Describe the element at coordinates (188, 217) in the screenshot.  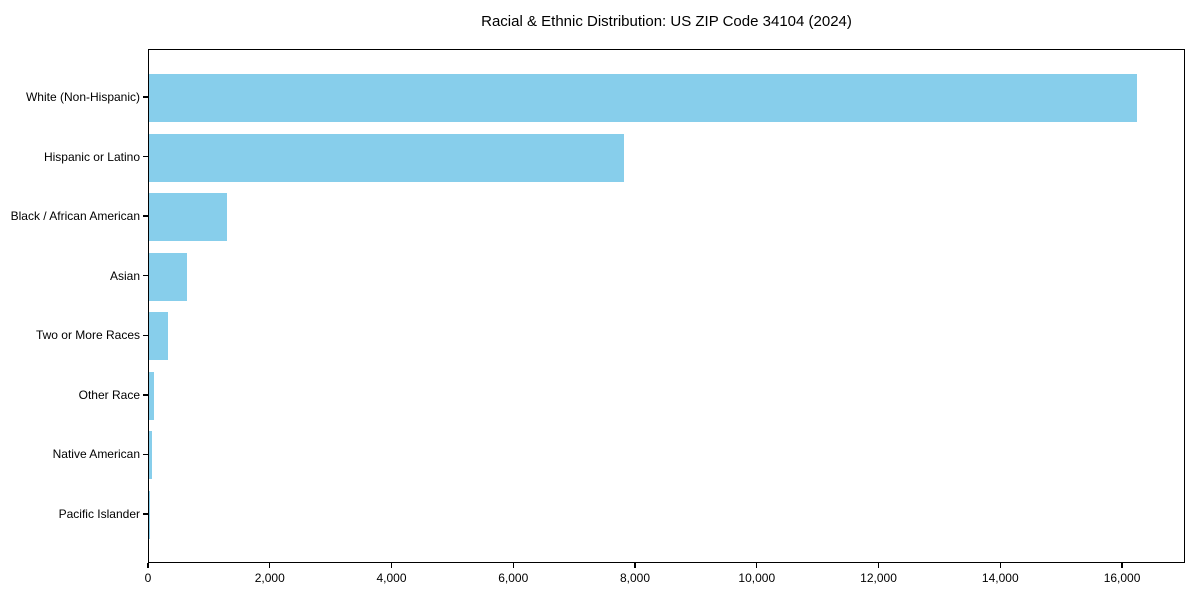
I see `bar-black-african-american` at that location.